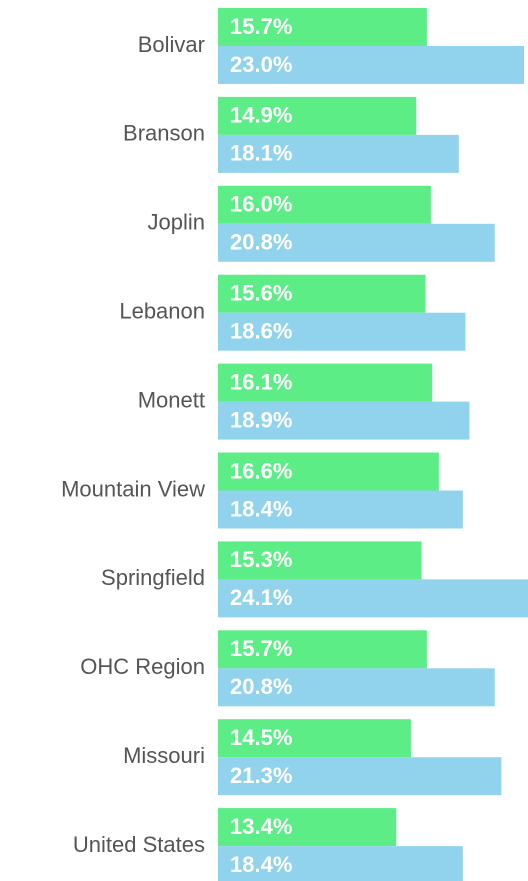 The image size is (528, 881). Describe the element at coordinates (171, 44) in the screenshot. I see `category-label: Bolivar` at that location.